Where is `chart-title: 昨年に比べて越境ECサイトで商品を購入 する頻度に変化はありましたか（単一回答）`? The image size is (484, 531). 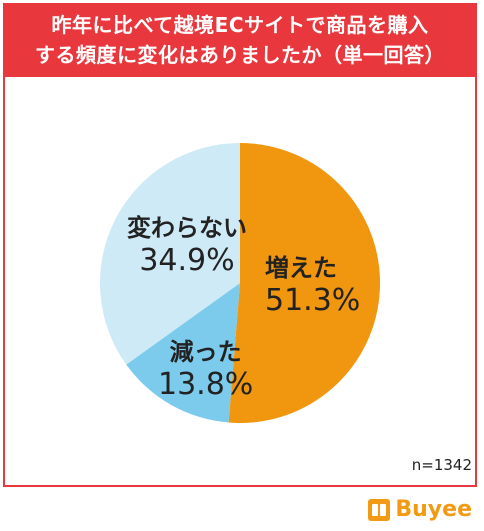 chart-title: 昨年に比べて越境ECサイトで商品を購入 する頻度に変化はありましたか（単一回答） is located at coordinates (240, 40).